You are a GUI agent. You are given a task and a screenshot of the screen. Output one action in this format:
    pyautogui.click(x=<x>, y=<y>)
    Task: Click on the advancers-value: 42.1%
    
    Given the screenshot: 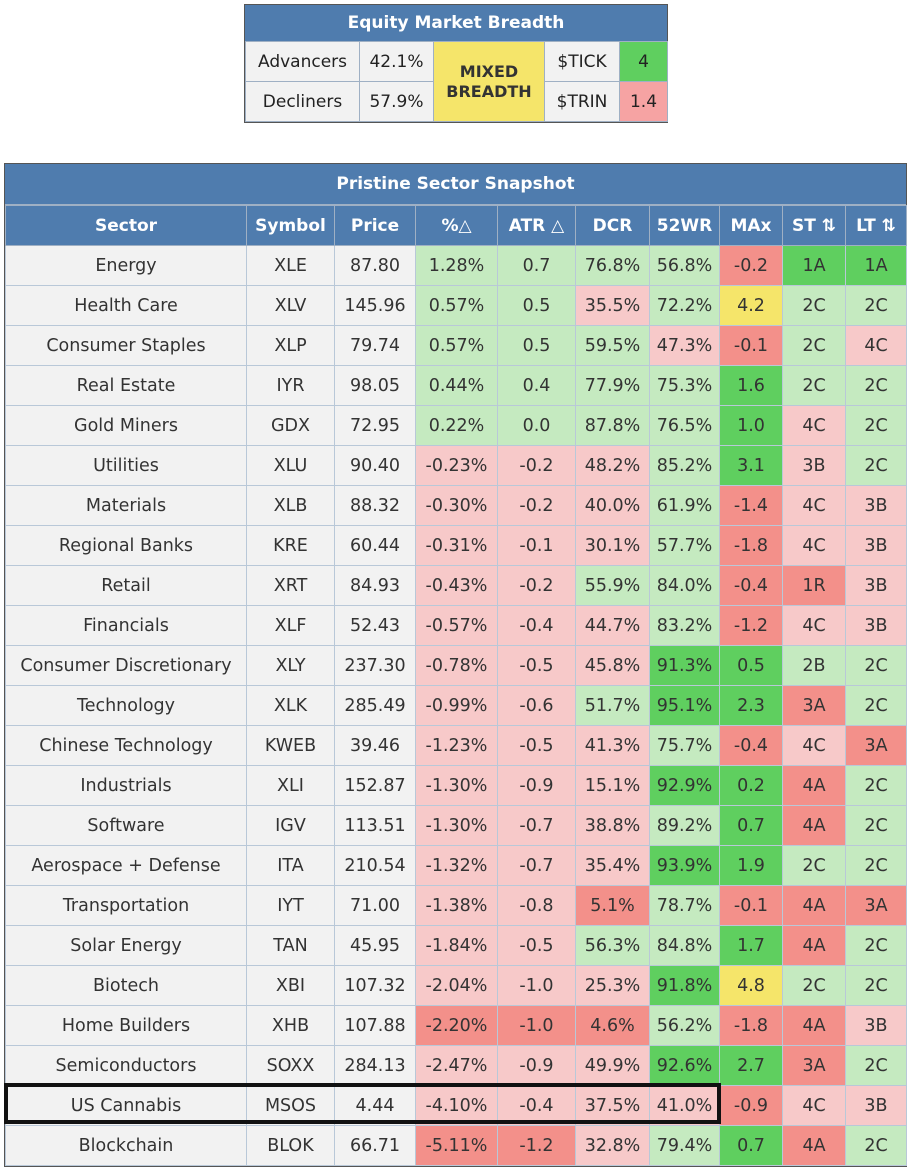 What is the action you would take?
    pyautogui.click(x=396, y=61)
    